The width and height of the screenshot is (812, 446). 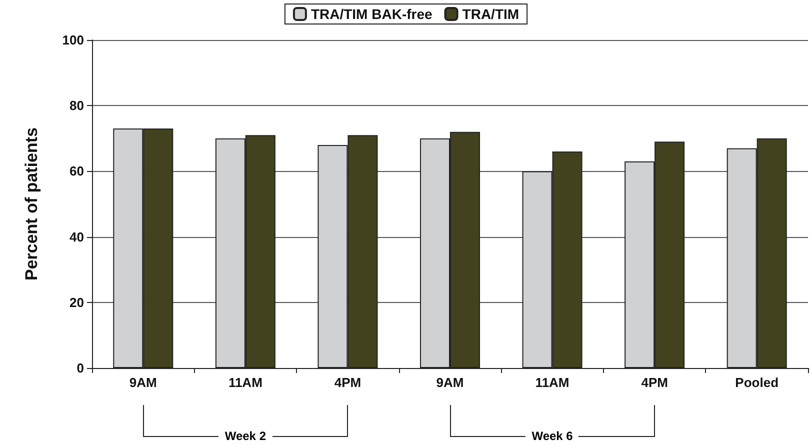 What do you see at coordinates (757, 382) in the screenshot?
I see `x-tick-label: Pooled` at bounding box center [757, 382].